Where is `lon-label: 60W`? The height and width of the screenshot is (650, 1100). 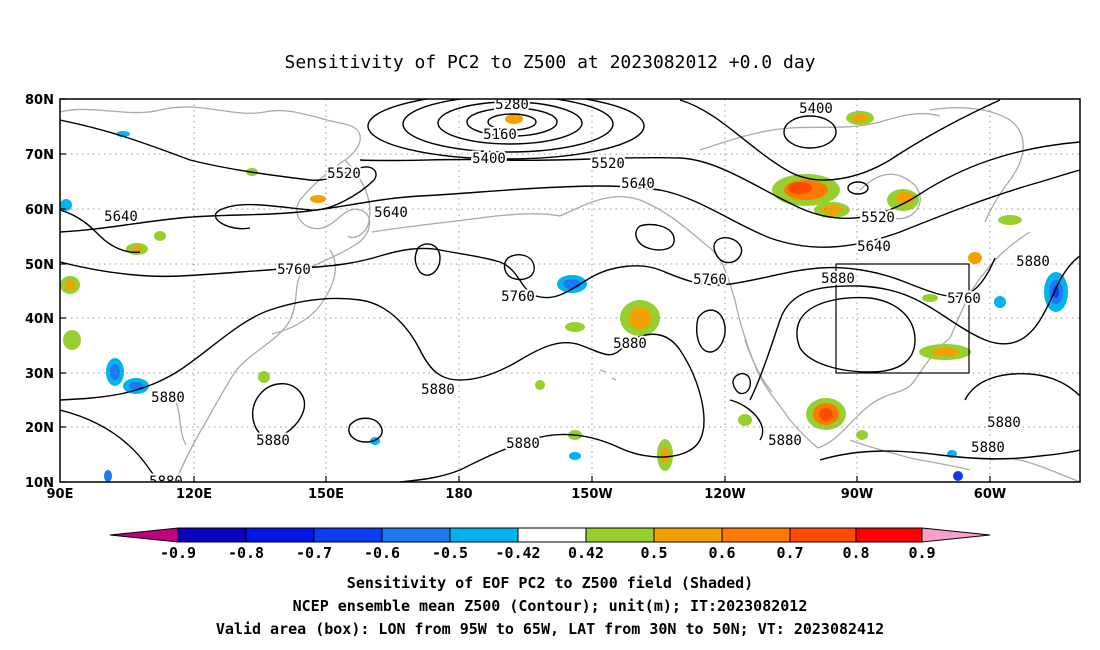 lon-label: 60W is located at coordinates (990, 494).